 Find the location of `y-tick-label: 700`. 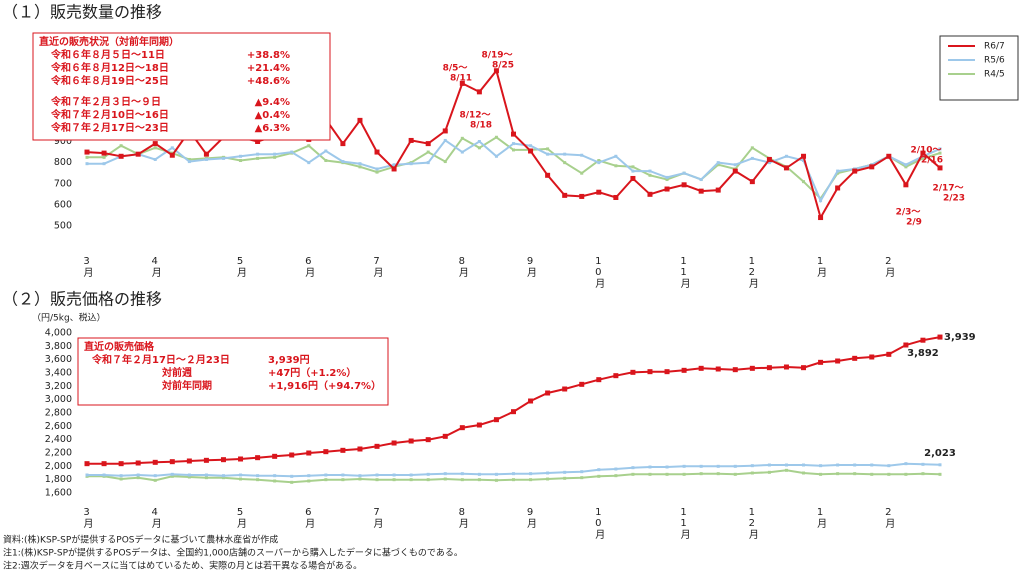

y-tick-label: 700 is located at coordinates (63, 183).